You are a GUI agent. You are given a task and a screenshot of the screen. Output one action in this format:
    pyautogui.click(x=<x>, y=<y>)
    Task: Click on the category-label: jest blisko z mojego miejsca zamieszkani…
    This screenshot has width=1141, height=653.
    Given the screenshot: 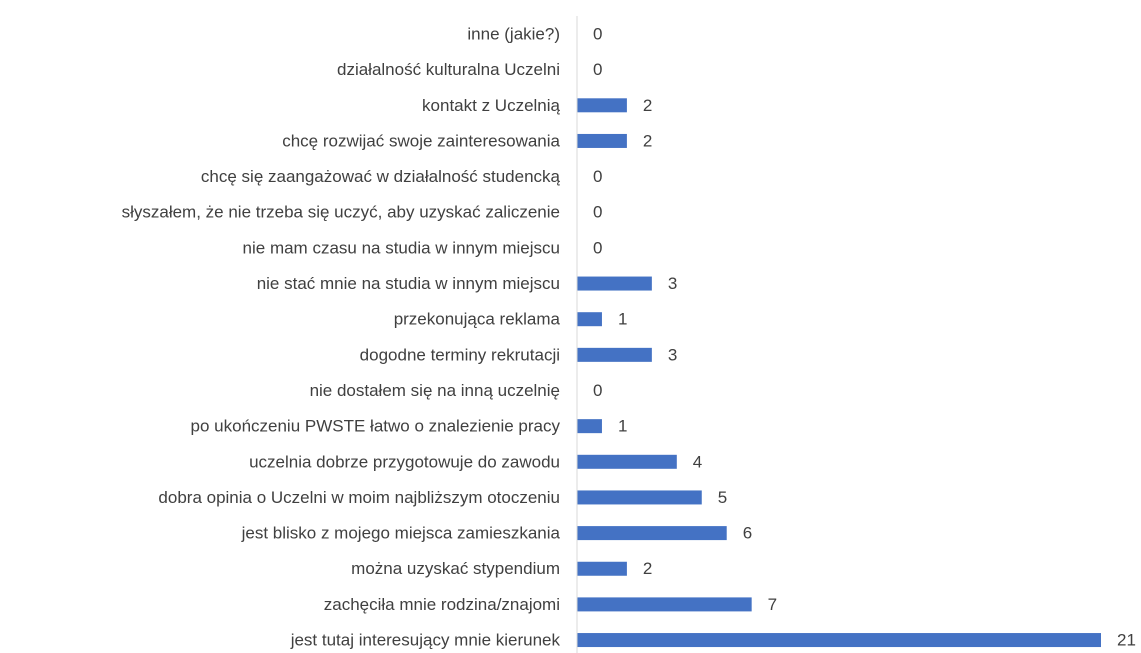 What is the action you would take?
    pyautogui.click(x=401, y=533)
    